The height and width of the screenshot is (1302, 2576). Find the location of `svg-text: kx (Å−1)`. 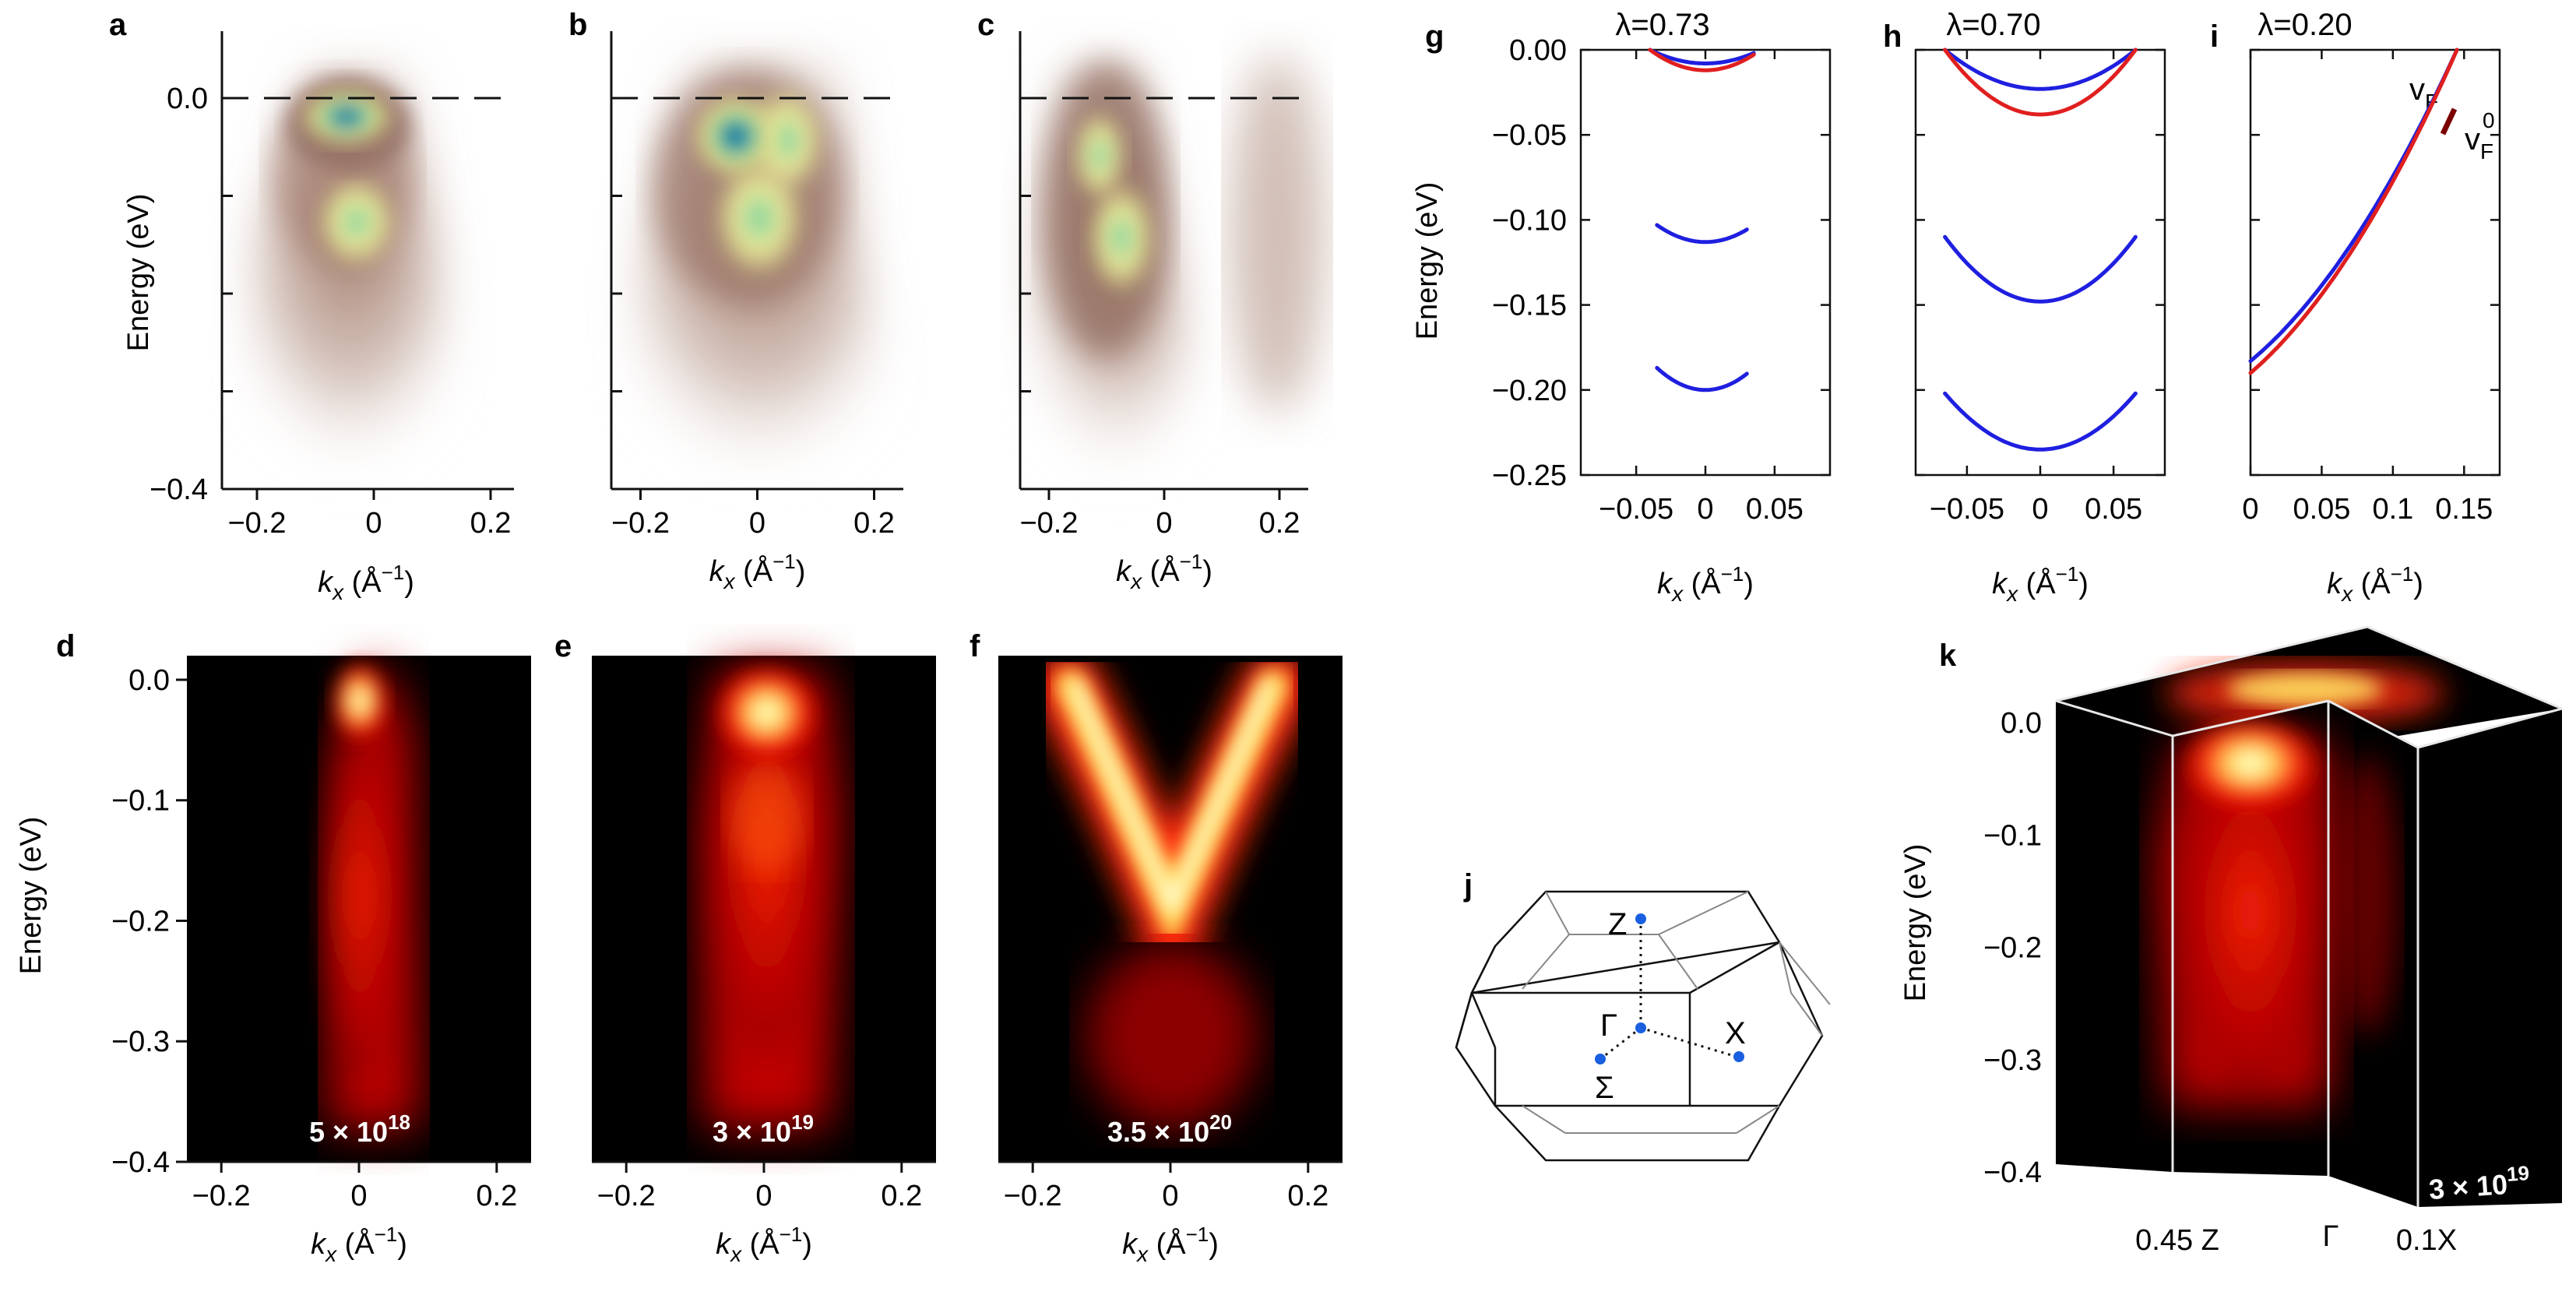

svg-text: kx (Å−1) is located at coordinates (366, 582).